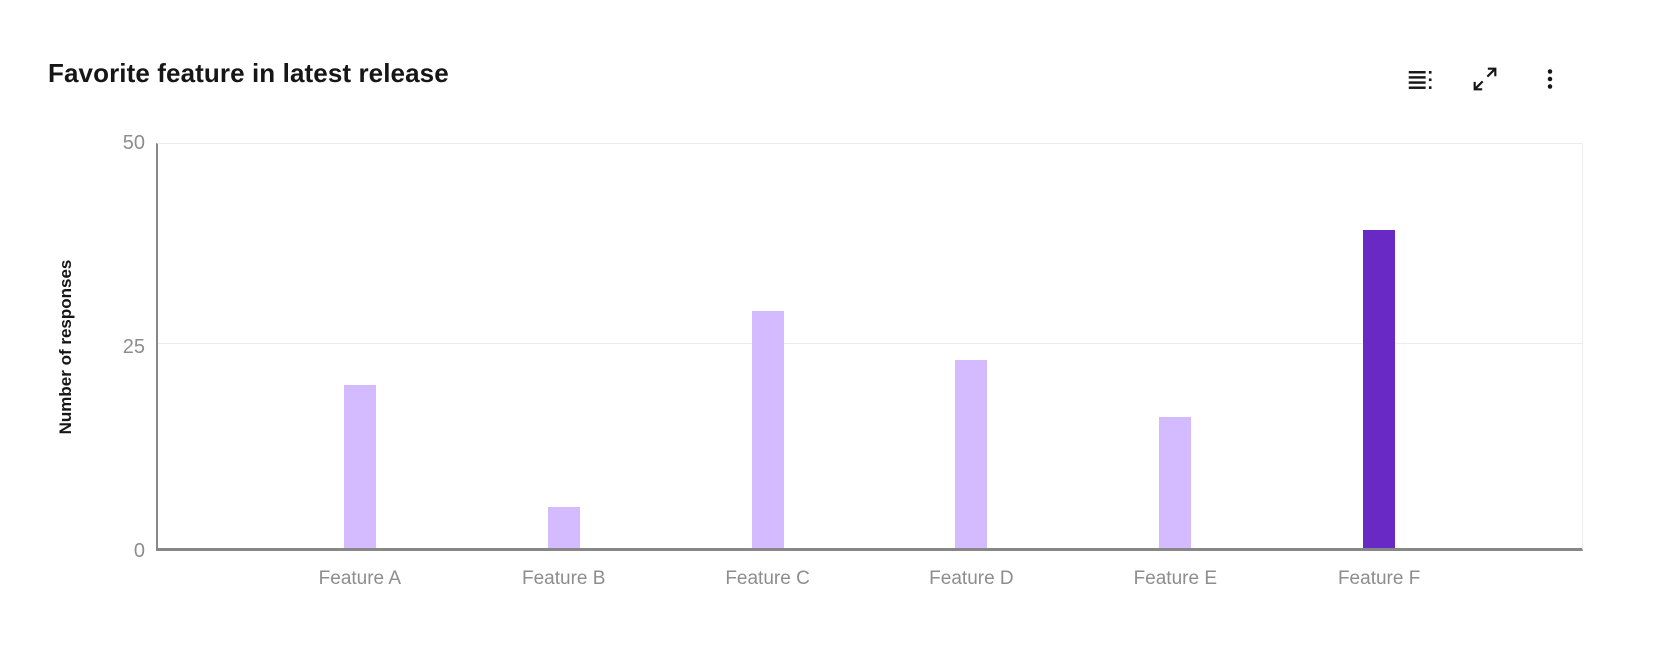 The image size is (1672, 648). Describe the element at coordinates (248, 73) in the screenshot. I see `chart-title: Favorite feature in latest release` at that location.